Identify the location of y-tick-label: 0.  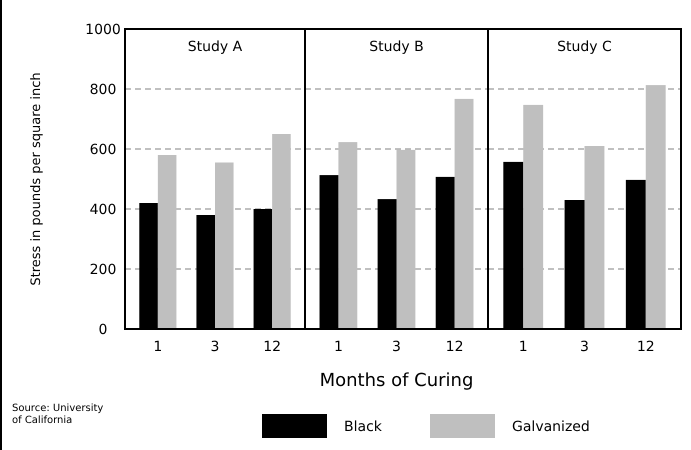
(103, 330).